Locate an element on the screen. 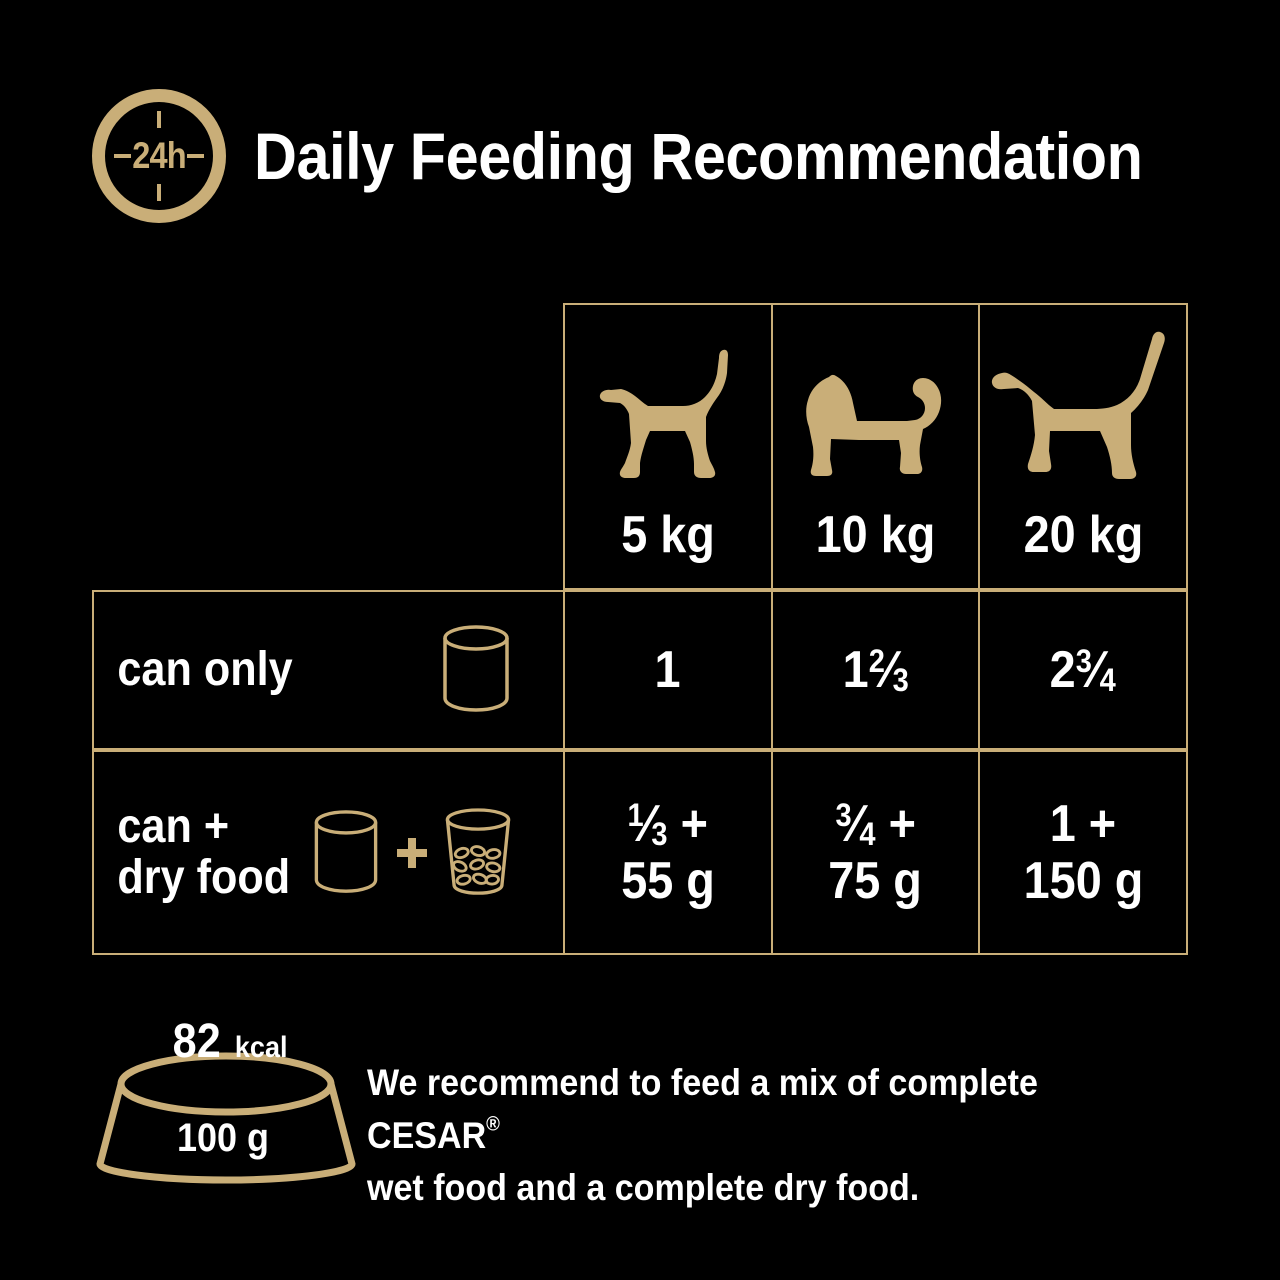  value-cell: 3⁄4 + 75 g is located at coordinates (874, 852).